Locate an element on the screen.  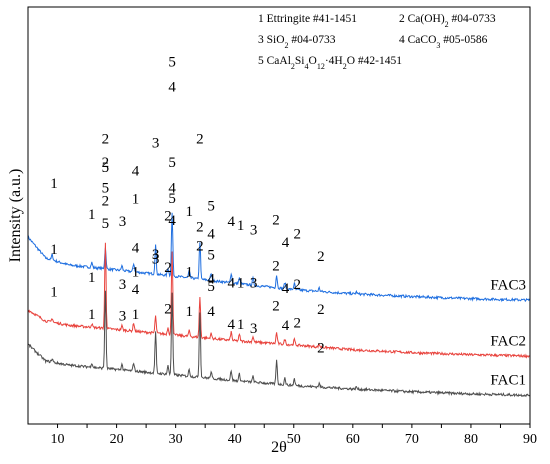
x-tick-label: 10 is located at coordinates (58, 439).